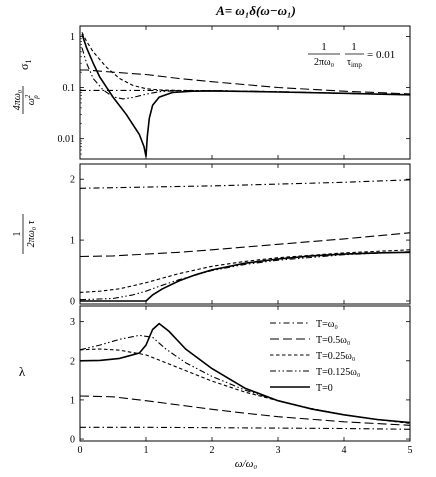 Image resolution: width=436 pixels, height=477 pixels. Describe the element at coordinates (278, 450) in the screenshot. I see `x-tick-label: 3` at that location.